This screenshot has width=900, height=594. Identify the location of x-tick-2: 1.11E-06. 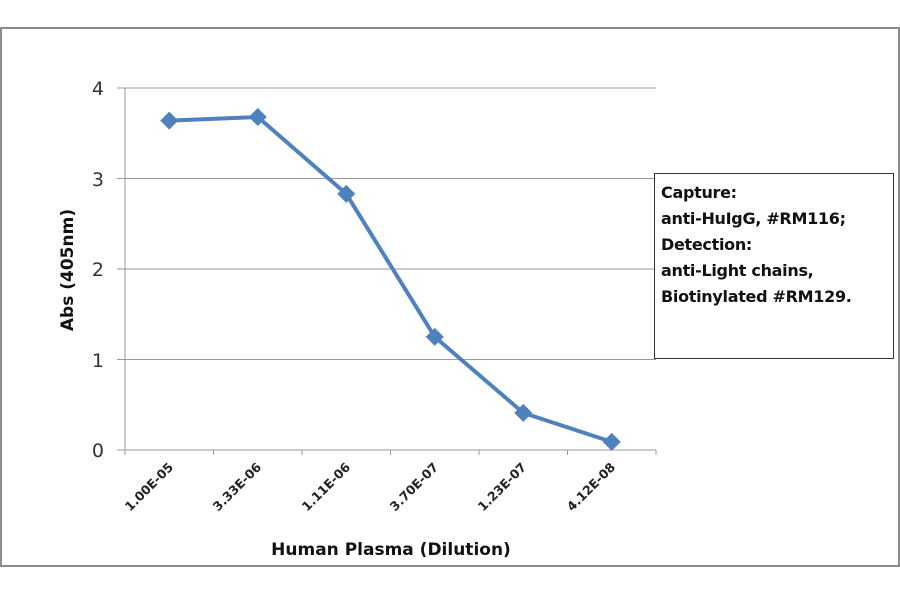
(326, 486).